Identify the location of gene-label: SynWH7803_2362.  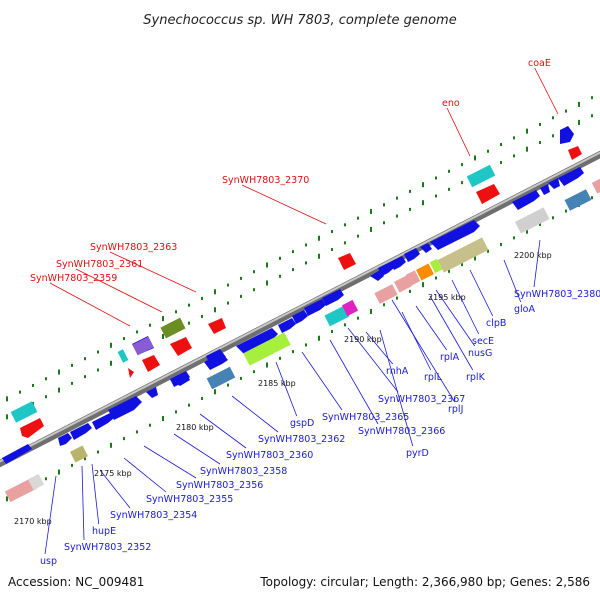
(301, 439).